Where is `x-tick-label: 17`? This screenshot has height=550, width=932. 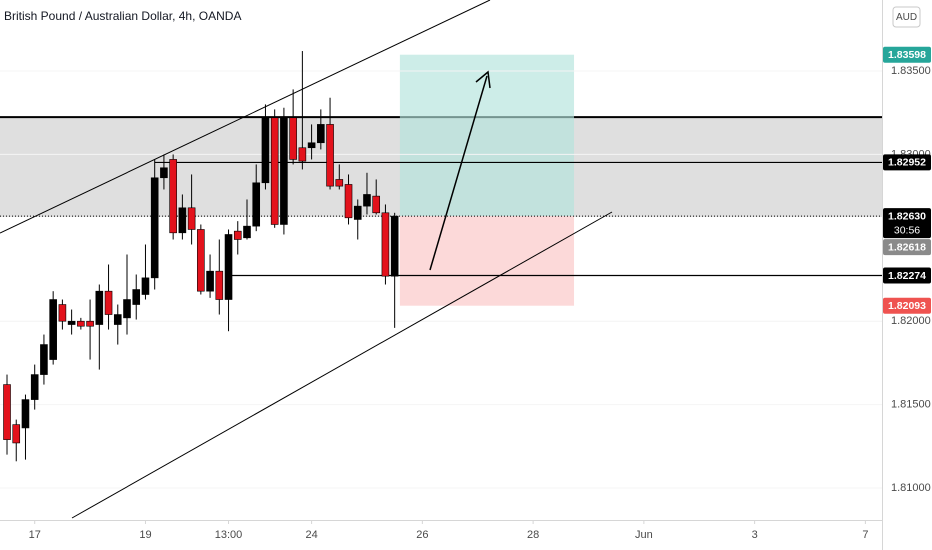 x-tick-label: 17 is located at coordinates (35, 535).